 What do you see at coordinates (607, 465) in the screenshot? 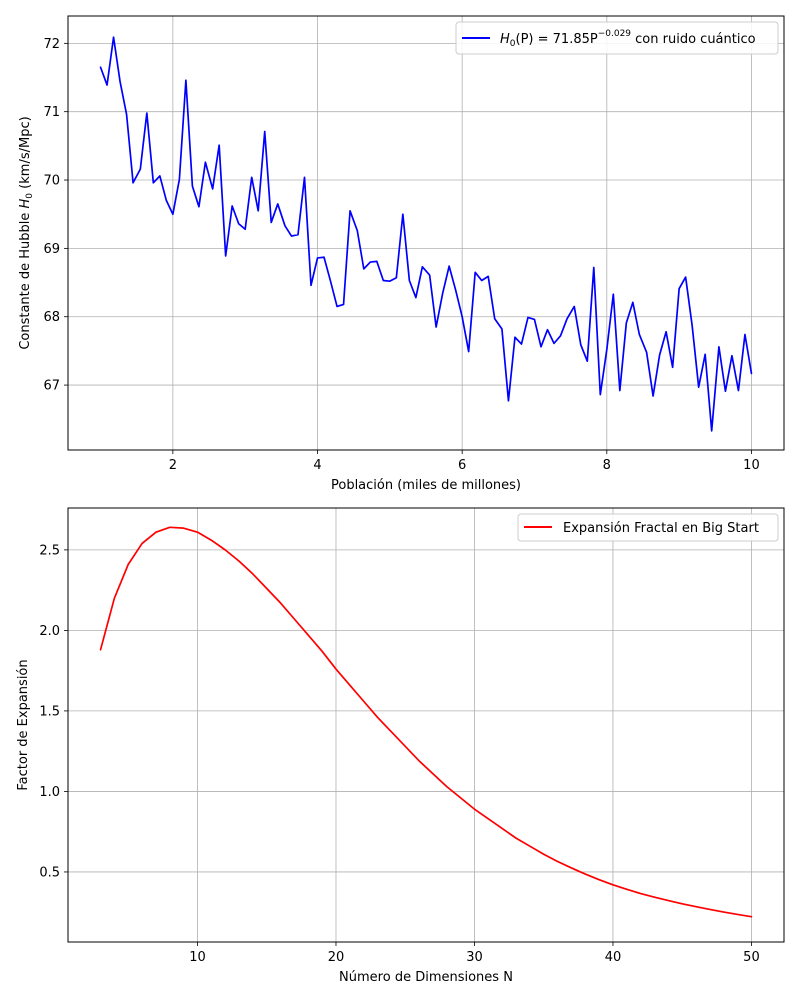
I see `top-x-tick-label: 8` at bounding box center [607, 465].